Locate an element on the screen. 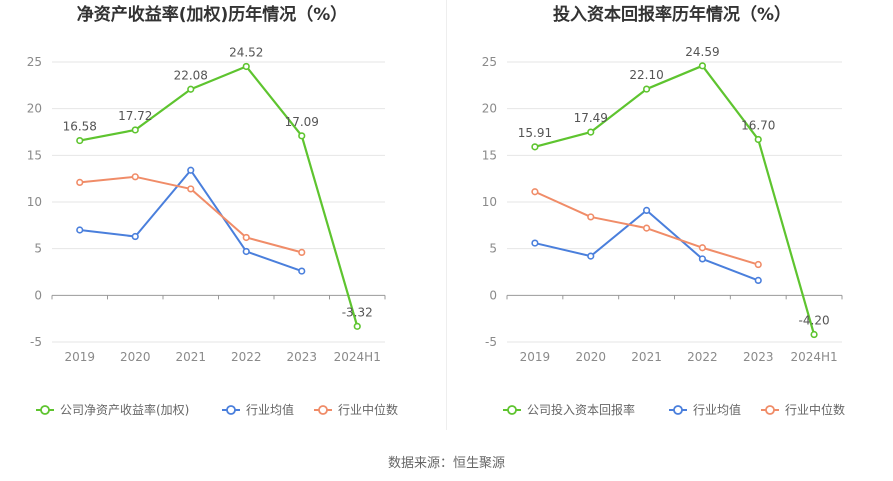  data-source: 数据来源：恒生聚源 is located at coordinates (446, 463).